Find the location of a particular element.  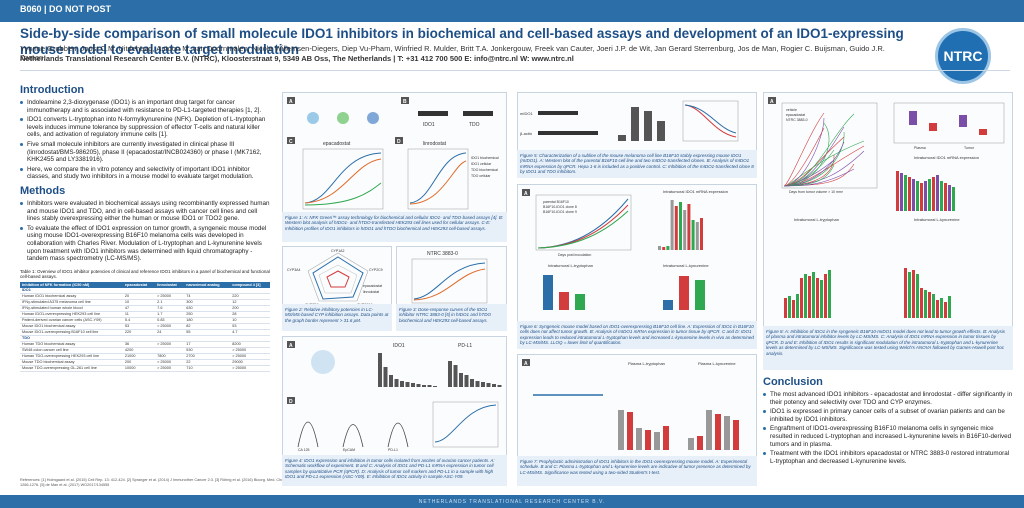

top-bar: B060 | DO NOT POST is located at coordinates (512, 11).